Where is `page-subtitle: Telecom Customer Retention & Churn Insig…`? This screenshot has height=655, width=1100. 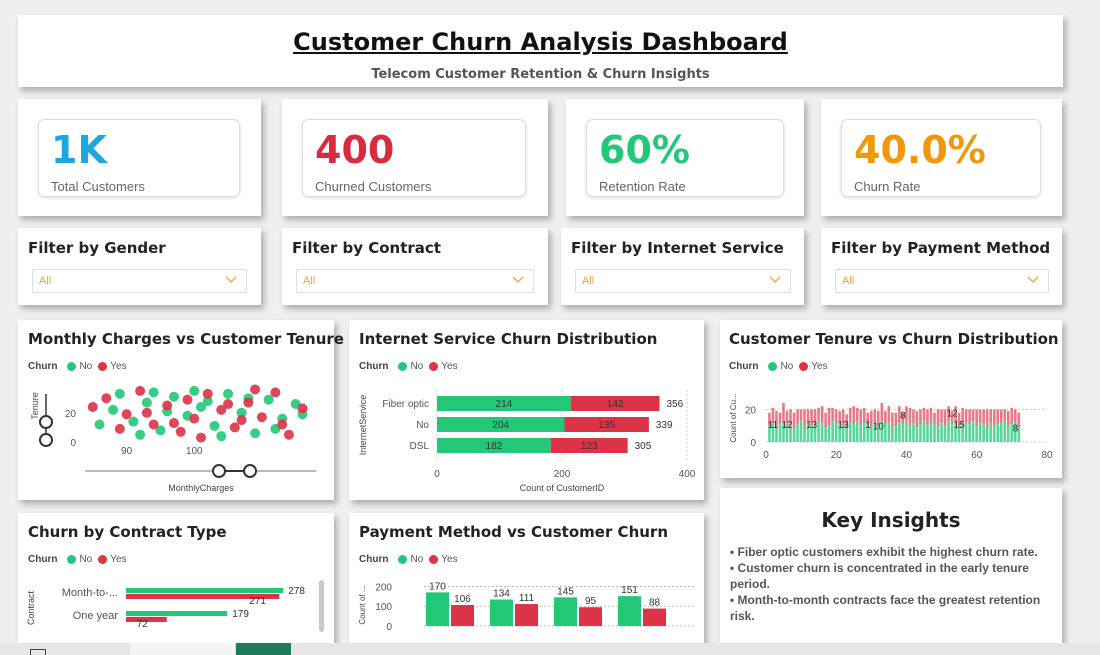 page-subtitle: Telecom Customer Retention & Churn Insig… is located at coordinates (540, 74).